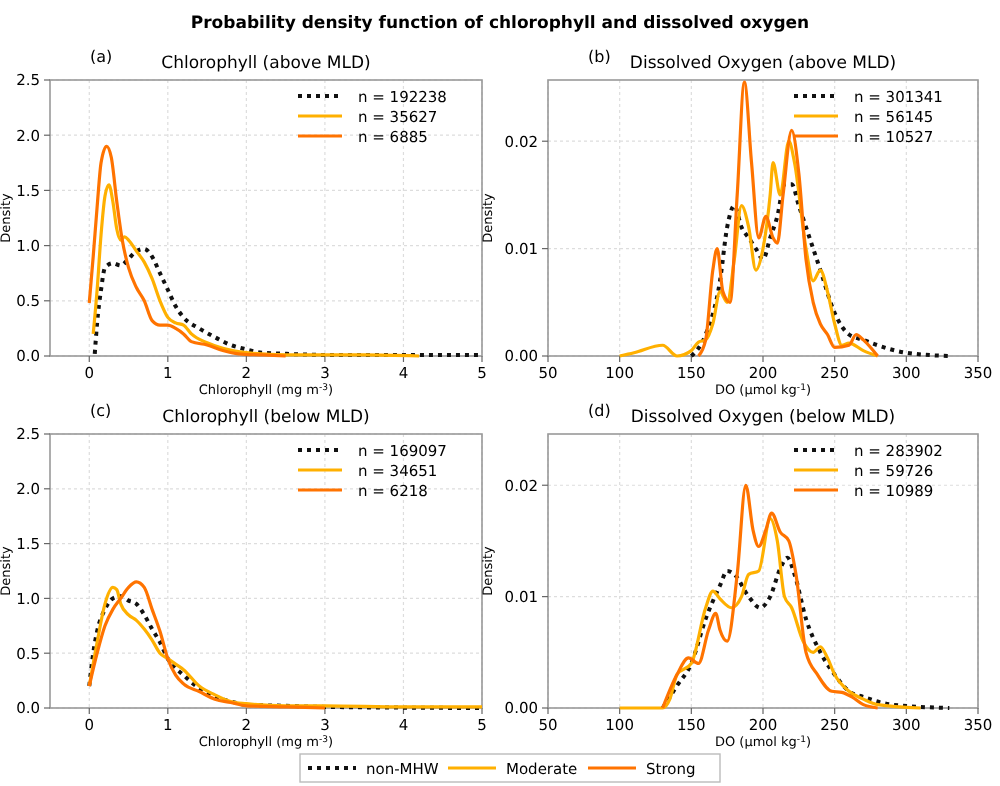 The width and height of the screenshot is (1000, 786). What do you see at coordinates (101, 411) in the screenshot?
I see `text: (c)` at bounding box center [101, 411].